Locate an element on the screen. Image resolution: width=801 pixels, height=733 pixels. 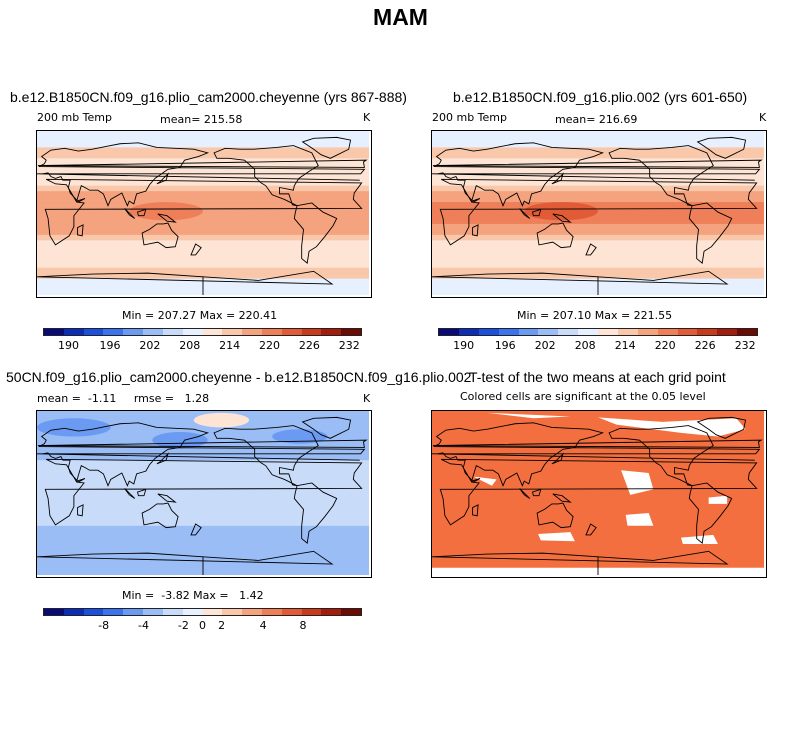
map4-canvas is located at coordinates (598, 493).